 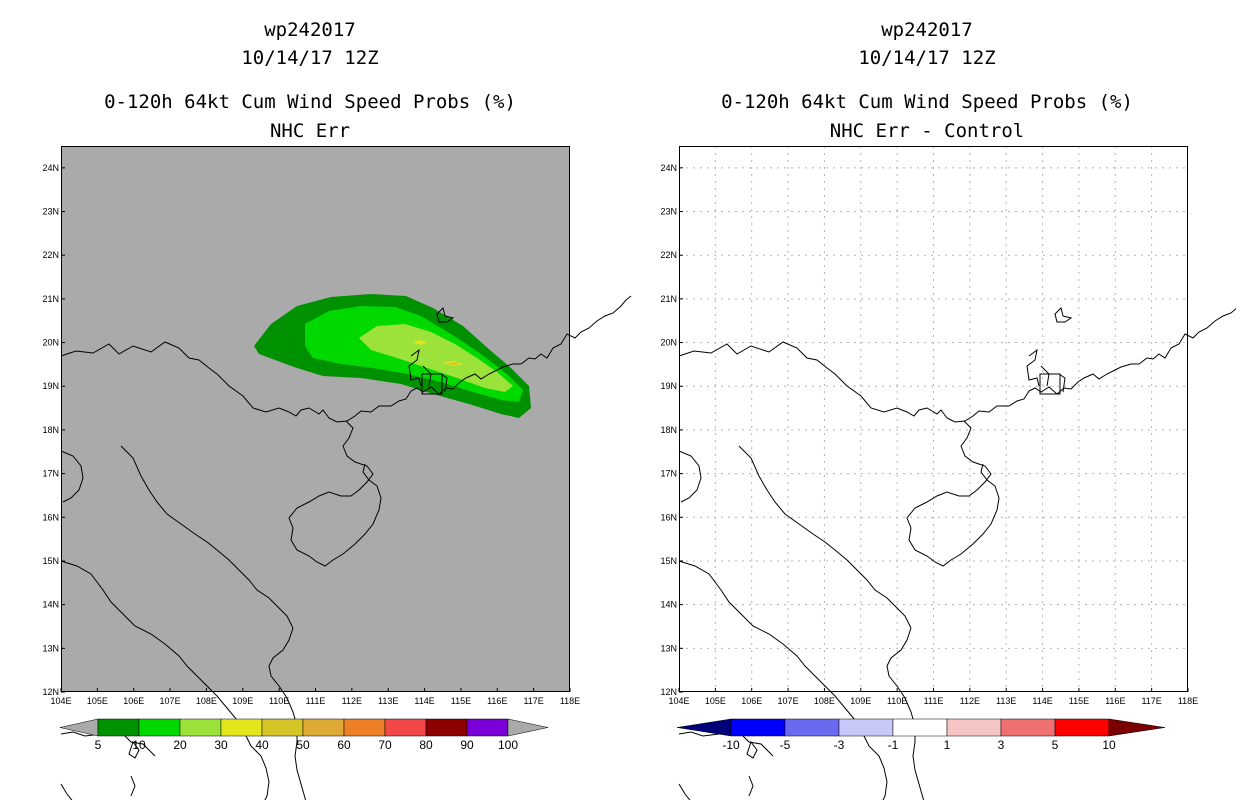 I want to click on legend-label: -1, so click(x=893, y=745).